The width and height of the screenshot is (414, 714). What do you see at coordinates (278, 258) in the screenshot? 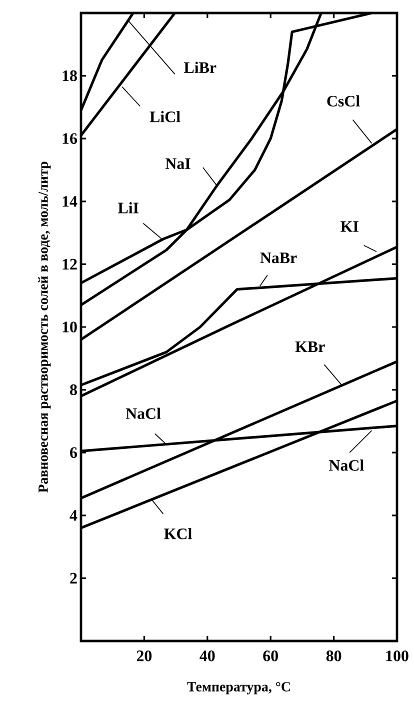
I see `series-label: NaBr` at bounding box center [278, 258].